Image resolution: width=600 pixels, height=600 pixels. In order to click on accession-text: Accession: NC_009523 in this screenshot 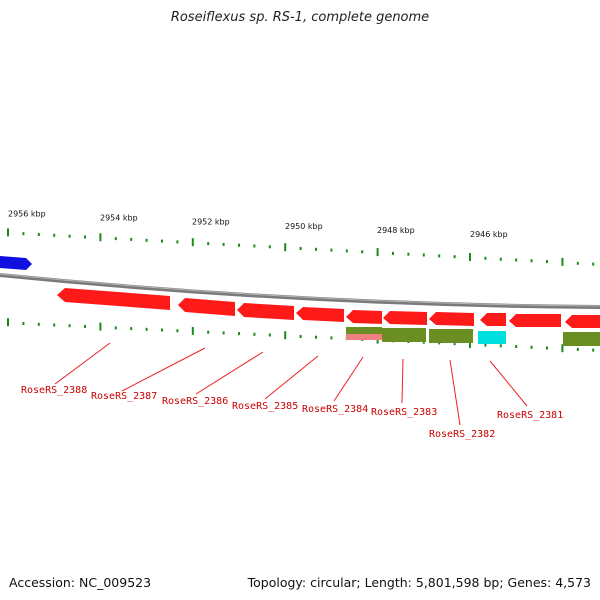, I will do `click(80, 582)`.